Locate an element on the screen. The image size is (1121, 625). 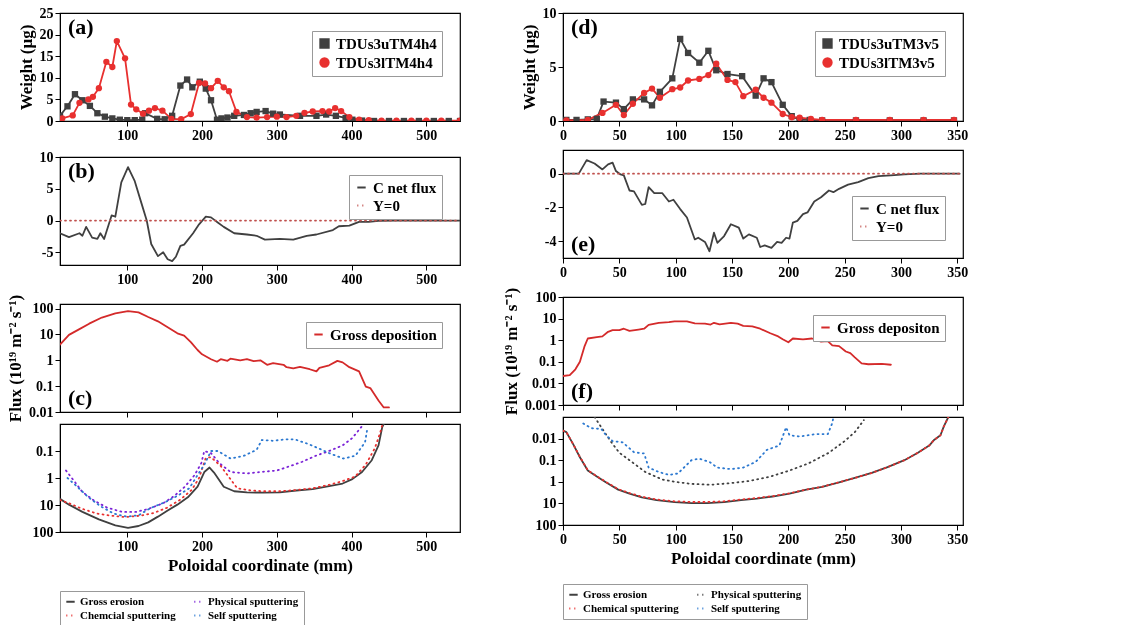
y-tick-label: -4 is located at coordinates (550, 241).